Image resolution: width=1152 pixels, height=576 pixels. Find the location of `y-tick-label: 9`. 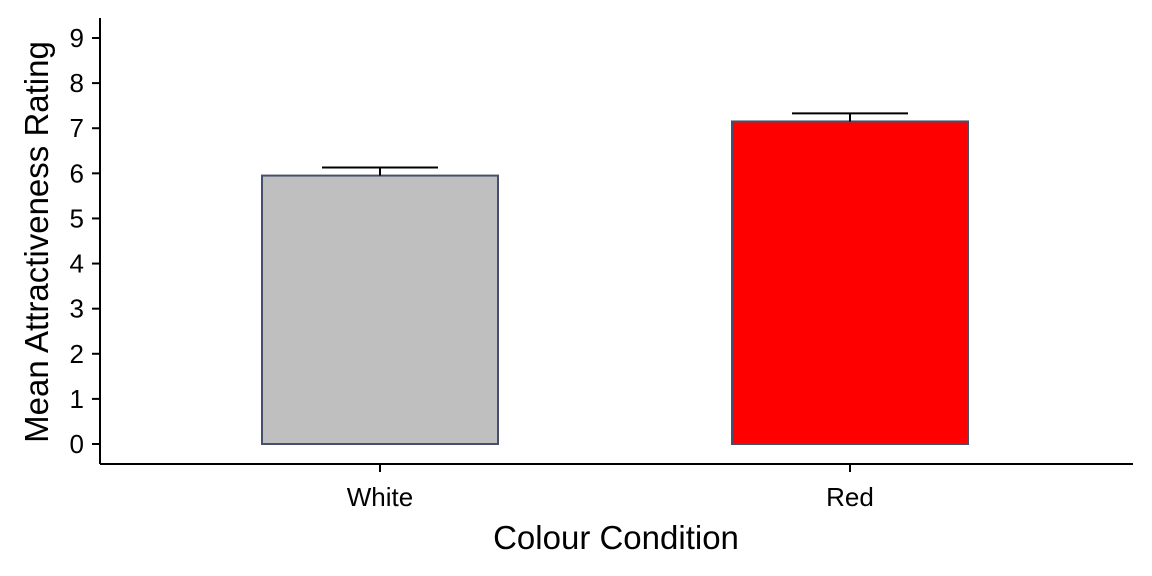

y-tick-label: 9 is located at coordinates (77, 38).